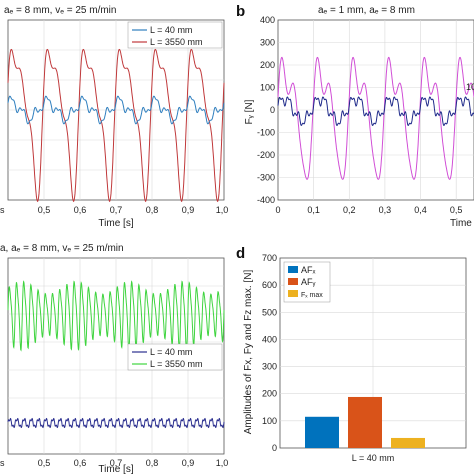  Describe the element at coordinates (385, 210) in the screenshot. I see `x-tick-label-b: 0,3` at that location.